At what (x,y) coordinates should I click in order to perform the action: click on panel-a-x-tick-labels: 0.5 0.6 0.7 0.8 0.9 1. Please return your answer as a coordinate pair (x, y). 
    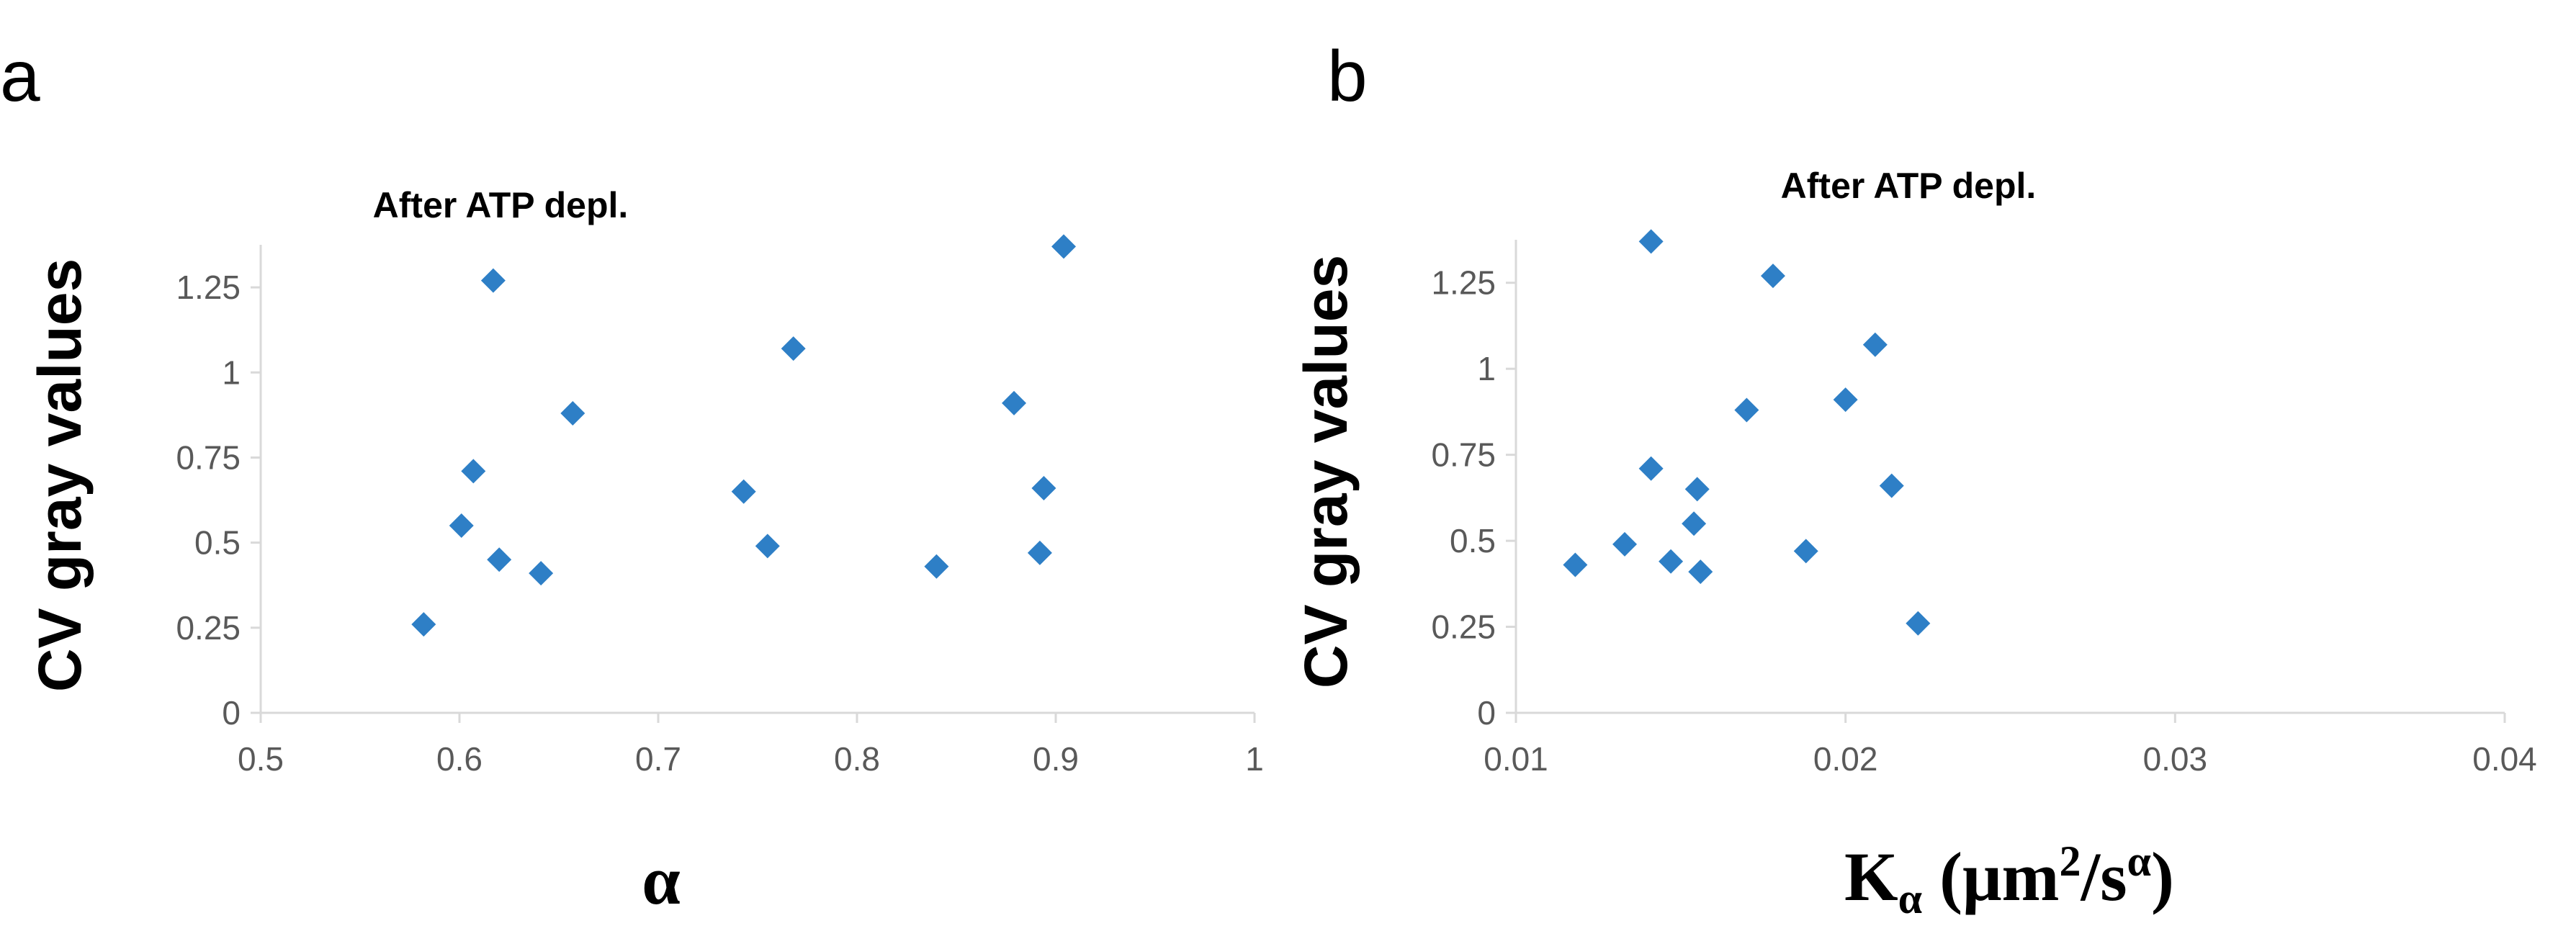
    Looking at the image, I should click on (751, 745).